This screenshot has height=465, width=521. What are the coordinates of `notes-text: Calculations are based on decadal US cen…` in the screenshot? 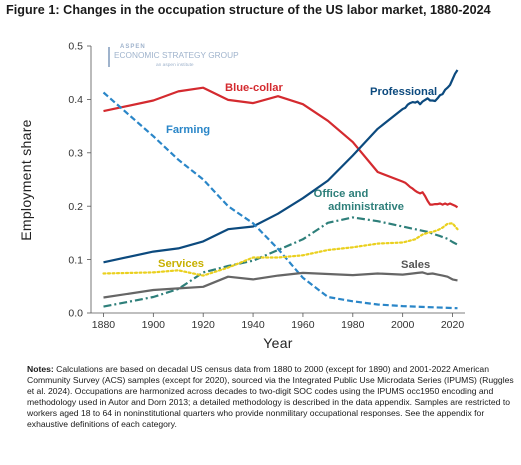 It's located at (270, 397).